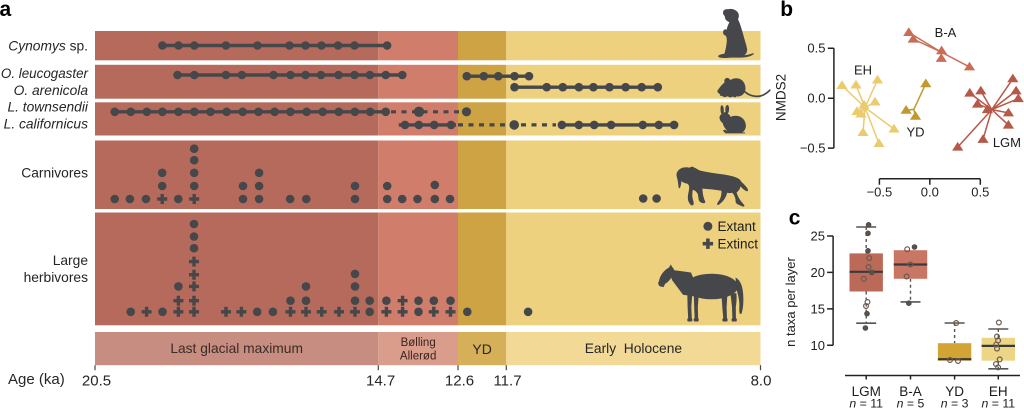  Describe the element at coordinates (818, 345) in the screenshot. I see `svg-text: 10` at that location.